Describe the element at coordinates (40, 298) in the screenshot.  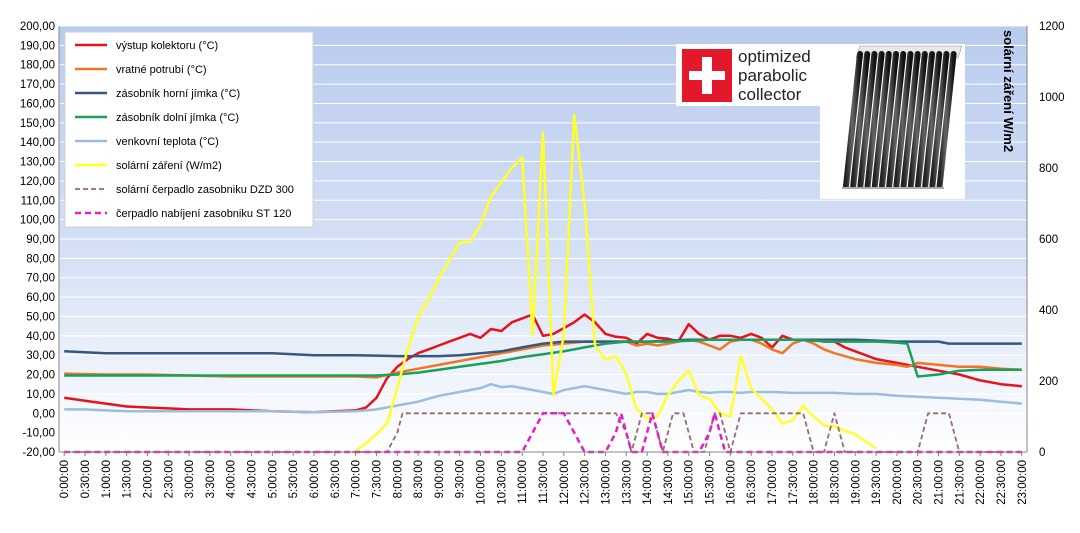
I see `y-tick-label: 60,00` at that location.